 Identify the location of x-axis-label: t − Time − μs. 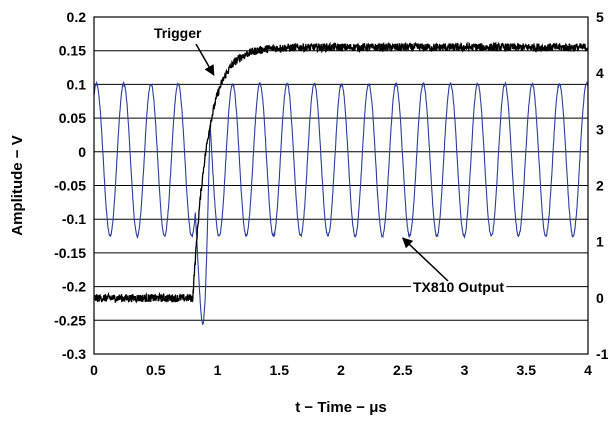
(340, 407).